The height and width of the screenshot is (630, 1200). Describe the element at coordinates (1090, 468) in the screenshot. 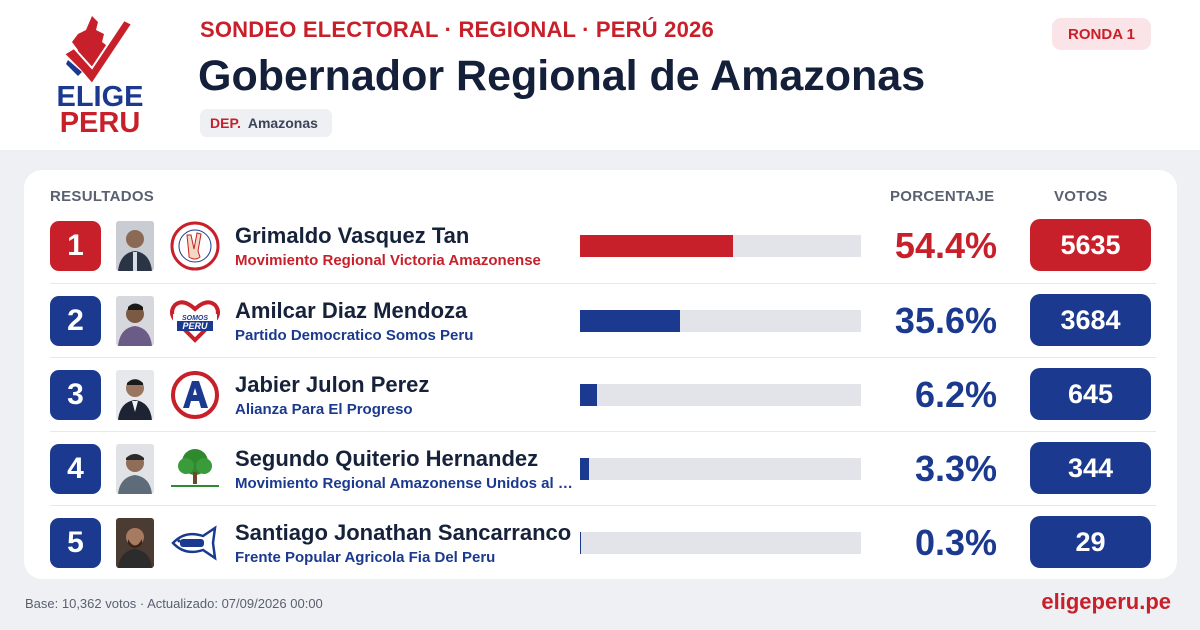

I see `votes-badge: 344` at that location.